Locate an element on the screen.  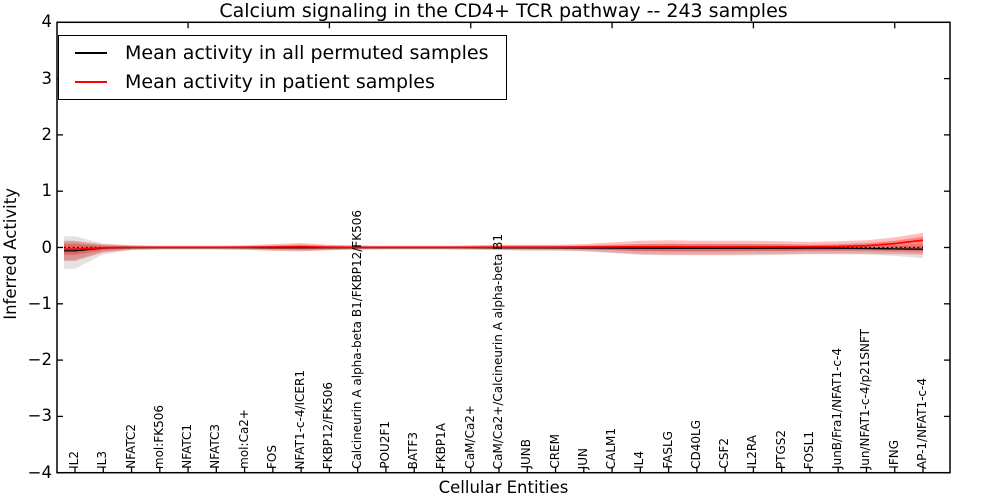
legend-item-permuted: Mean activity in all permuted samples is located at coordinates (282, 53).